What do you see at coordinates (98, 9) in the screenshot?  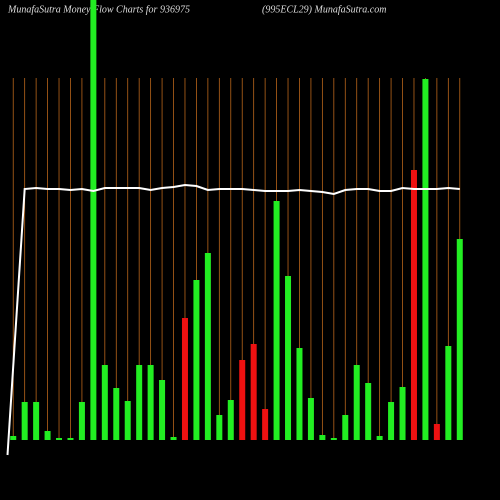 I see `chart-title: MunafaSutra Money Flow Charts for 936975` at bounding box center [98, 9].